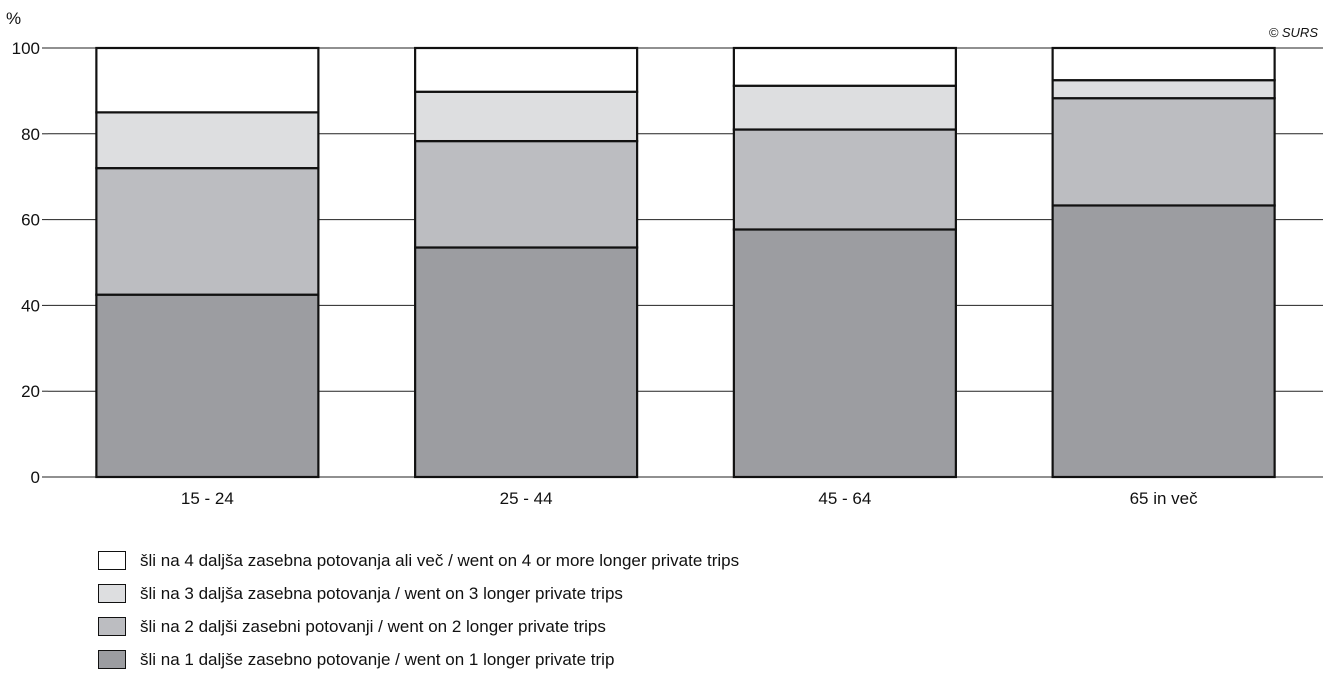 This screenshot has height=686, width=1330. Describe the element at coordinates (1294, 32) in the screenshot. I see `copyright-credit: © SURS` at that location.